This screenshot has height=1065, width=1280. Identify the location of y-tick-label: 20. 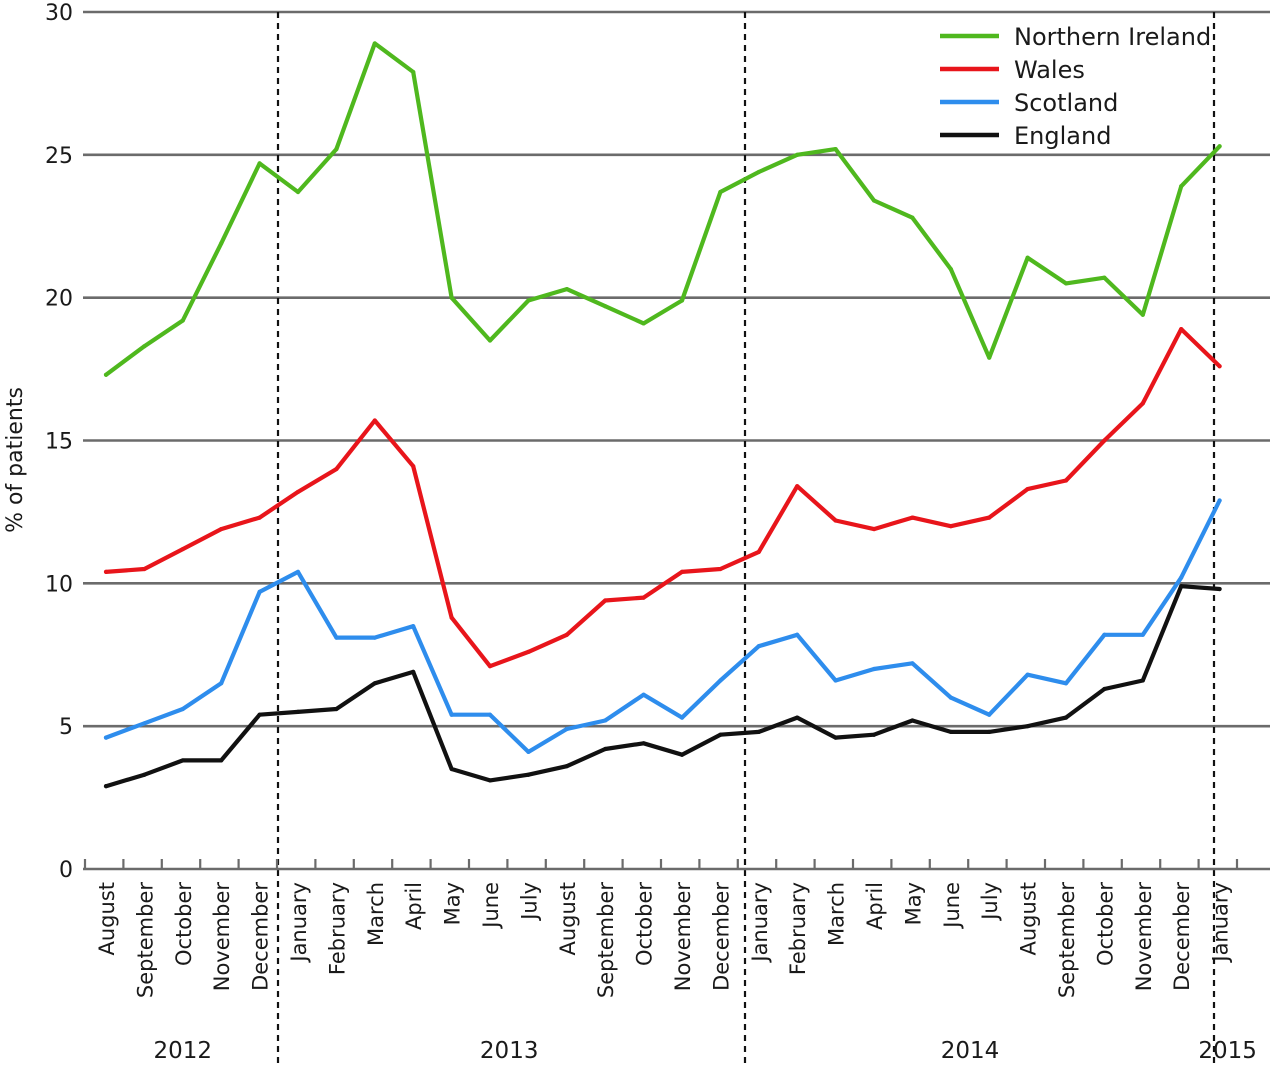
(59, 299).